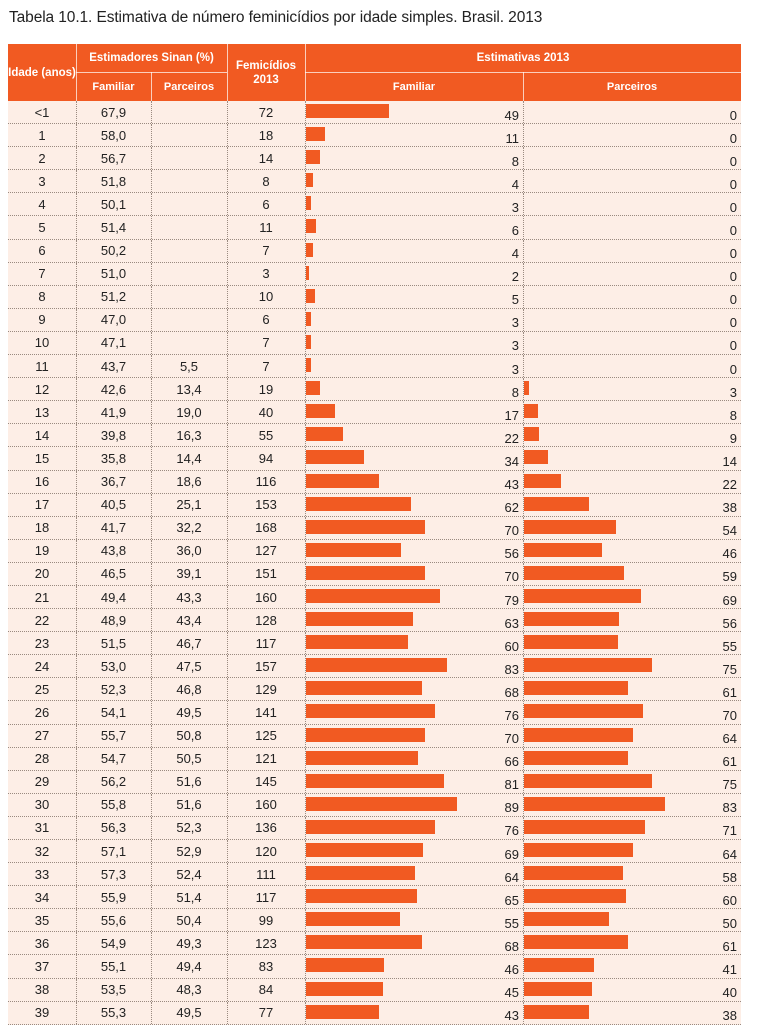  Describe the element at coordinates (42, 574) in the screenshot. I see `cell-idade: 20` at that location.